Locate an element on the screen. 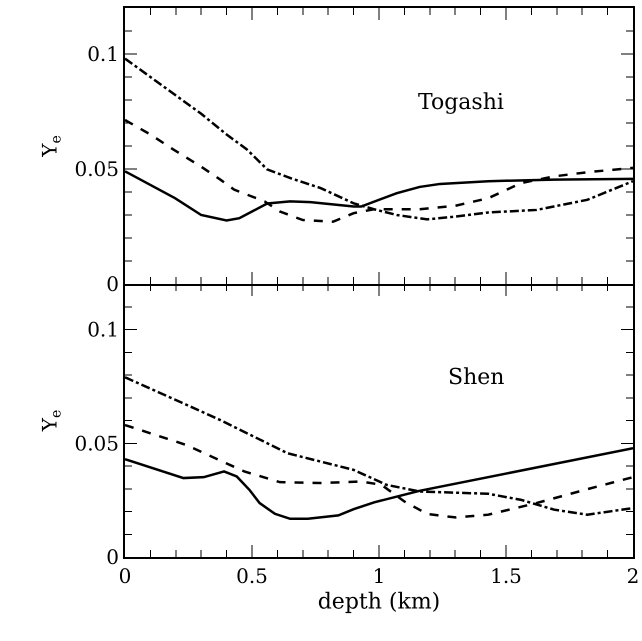 The image size is (642, 641). x-tick-label: 0.5 is located at coordinates (252, 576).